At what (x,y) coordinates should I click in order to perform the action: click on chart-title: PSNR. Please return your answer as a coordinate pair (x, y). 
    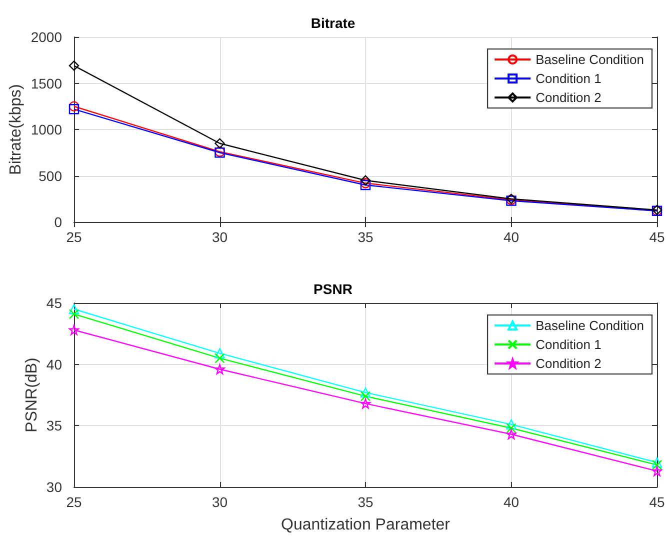
    Looking at the image, I should click on (333, 289).